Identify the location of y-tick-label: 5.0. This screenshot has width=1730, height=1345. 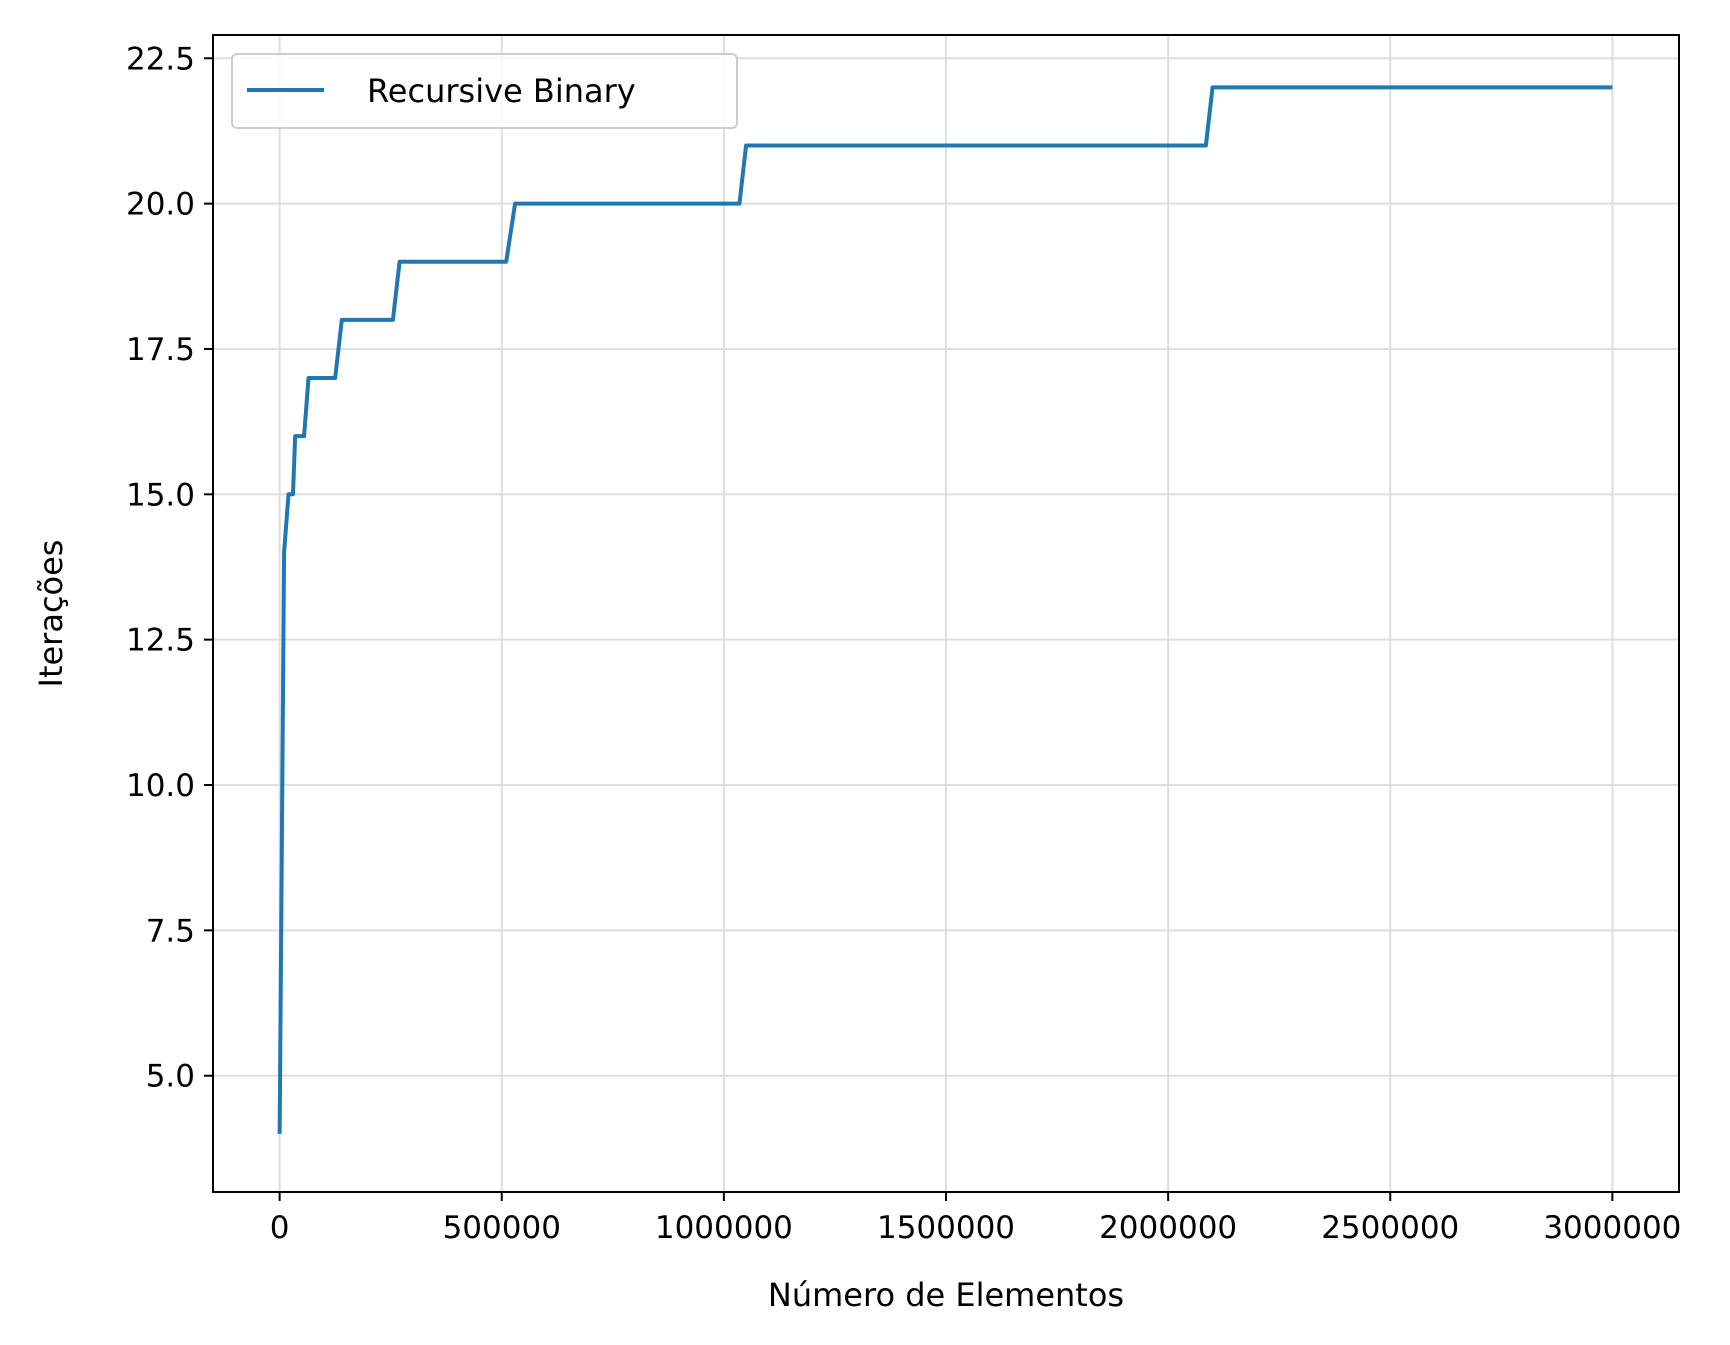
(170, 1077).